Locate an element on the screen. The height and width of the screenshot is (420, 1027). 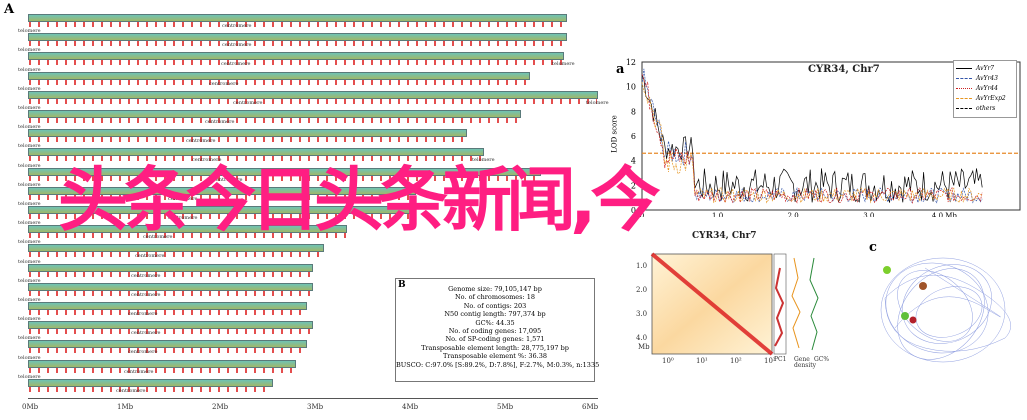
lod-title: CYR34, Chr7 is located at coordinates (844, 69).